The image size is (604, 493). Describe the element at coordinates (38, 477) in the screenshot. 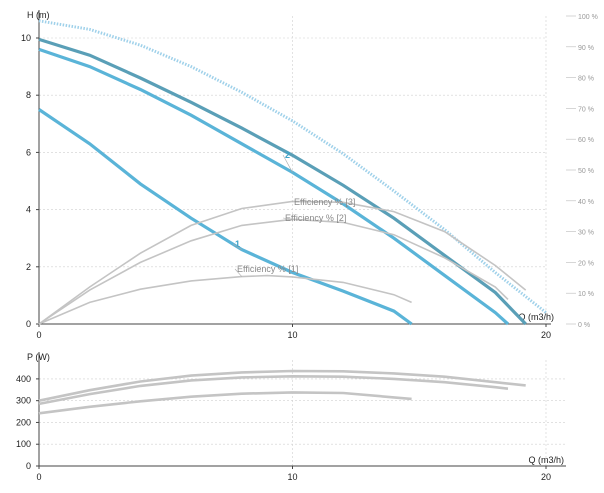

I see `power-xtick-0: 0` at that location.